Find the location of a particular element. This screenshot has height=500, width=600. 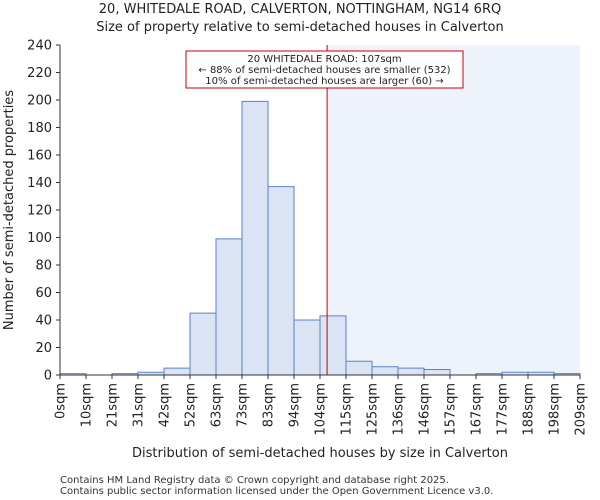

bar-146sqm is located at coordinates (437, 372).